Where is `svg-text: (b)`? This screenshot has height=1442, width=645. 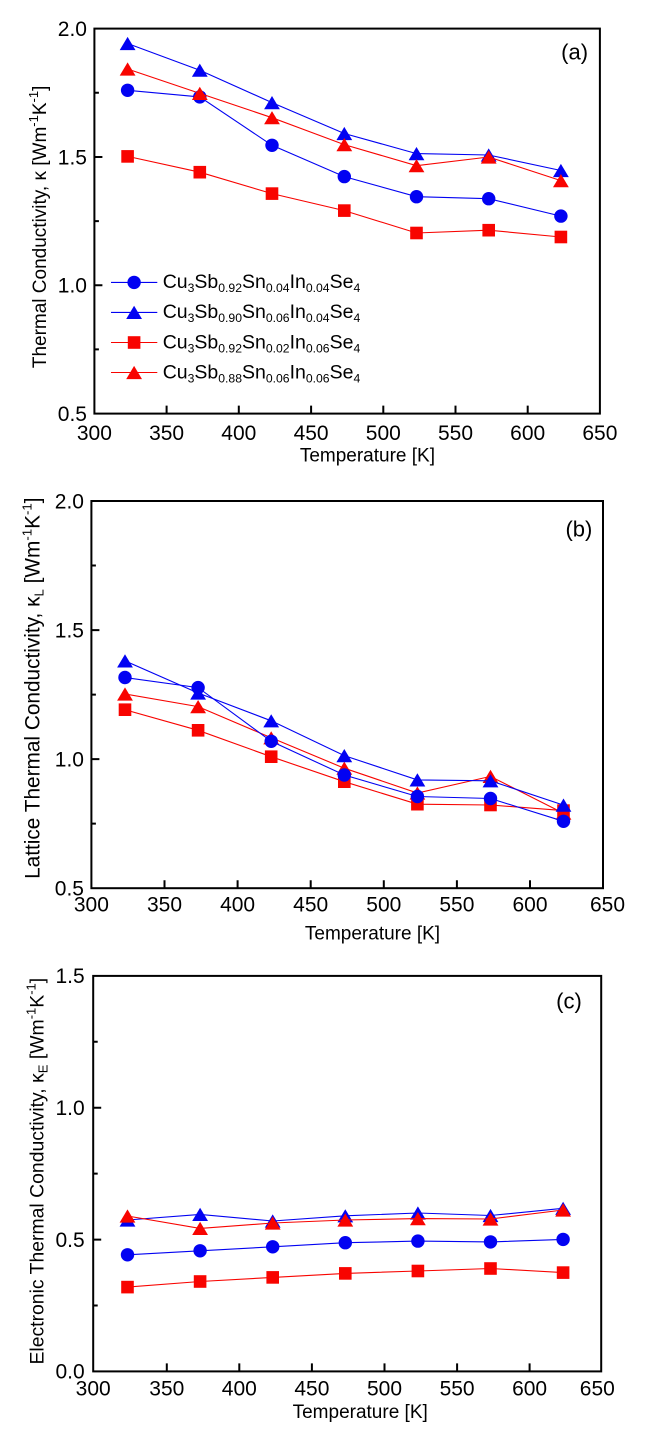
svg-text: (b) is located at coordinates (578, 529).